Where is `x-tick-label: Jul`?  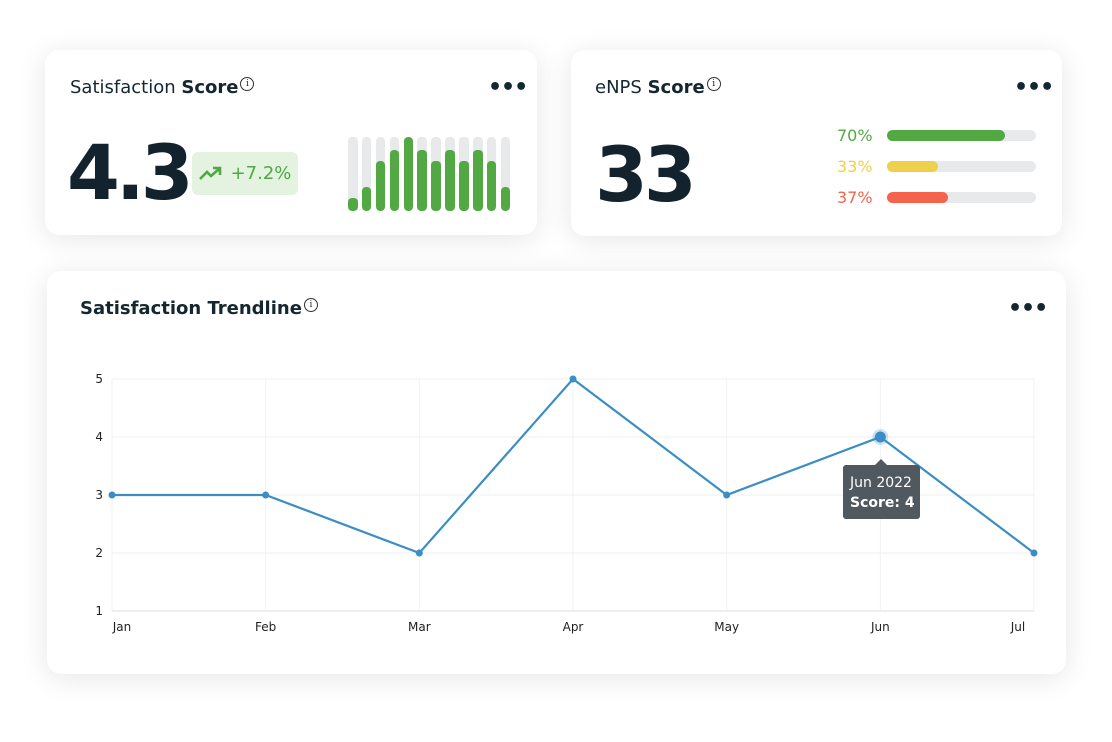 x-tick-label: Jul is located at coordinates (1017, 627).